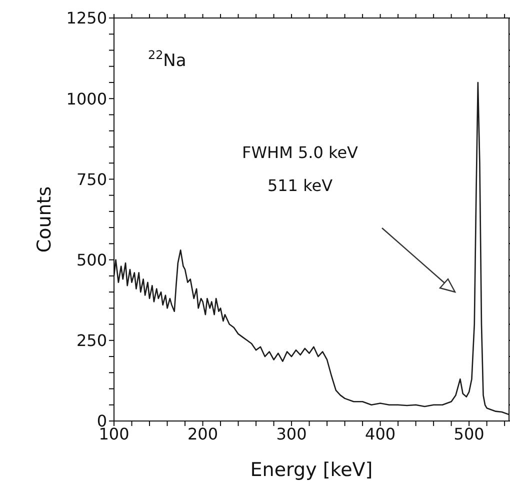 Image resolution: width=510 pixels, height=492 pixels. What do you see at coordinates (167, 59) in the screenshot?
I see `annotation: $^{22}$Na` at bounding box center [167, 59].